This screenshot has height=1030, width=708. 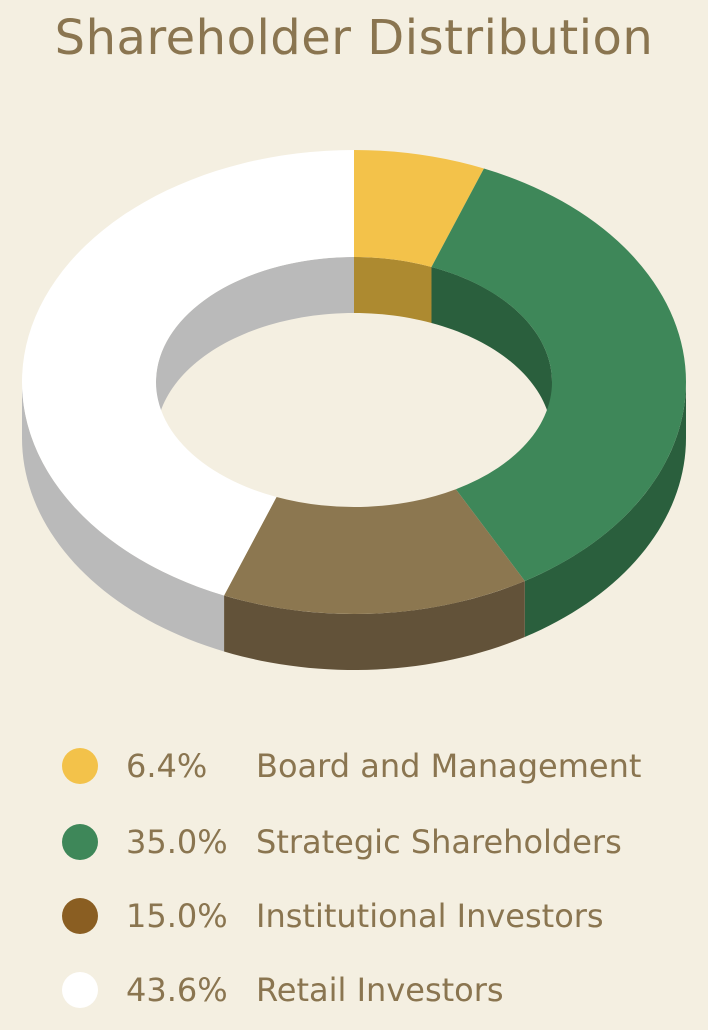 I want to click on inner-side-retail-investors-b, so click(x=255, y=347).